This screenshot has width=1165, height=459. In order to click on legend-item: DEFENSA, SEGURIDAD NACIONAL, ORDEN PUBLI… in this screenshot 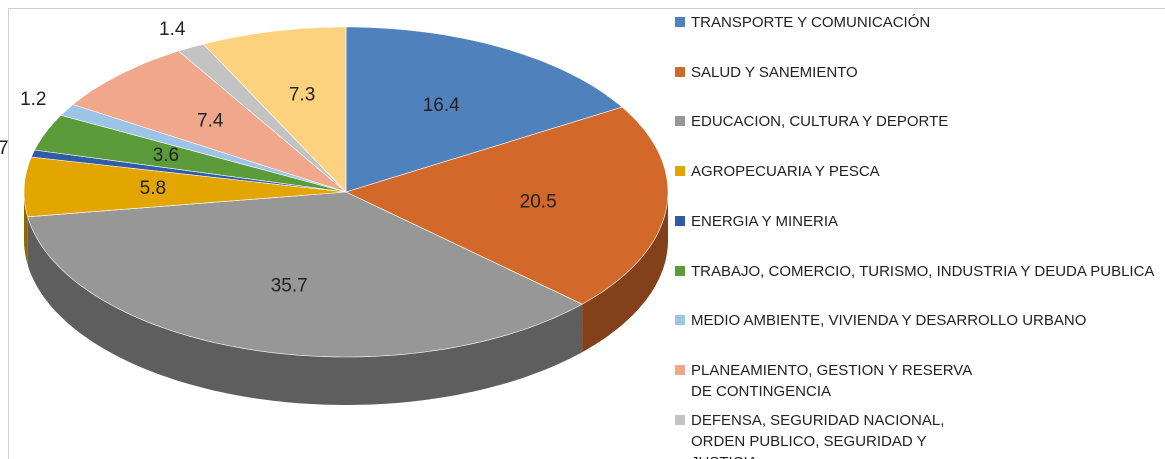, I will do `click(833, 434)`.